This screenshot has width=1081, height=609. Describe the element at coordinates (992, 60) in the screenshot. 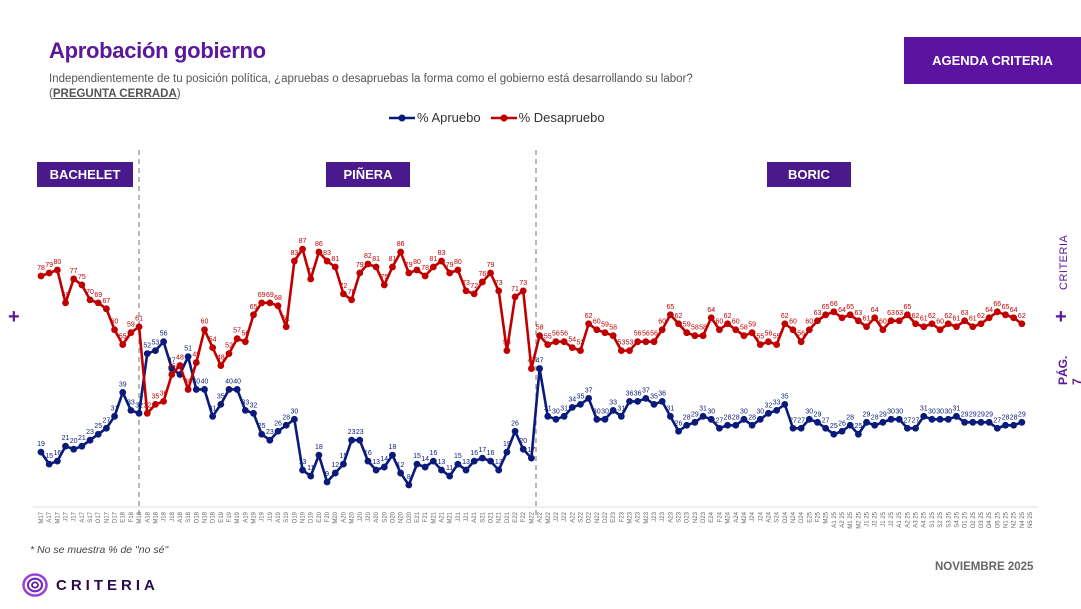

I see `agenda-criteria-button: AGENDA CRITERIA` at that location.